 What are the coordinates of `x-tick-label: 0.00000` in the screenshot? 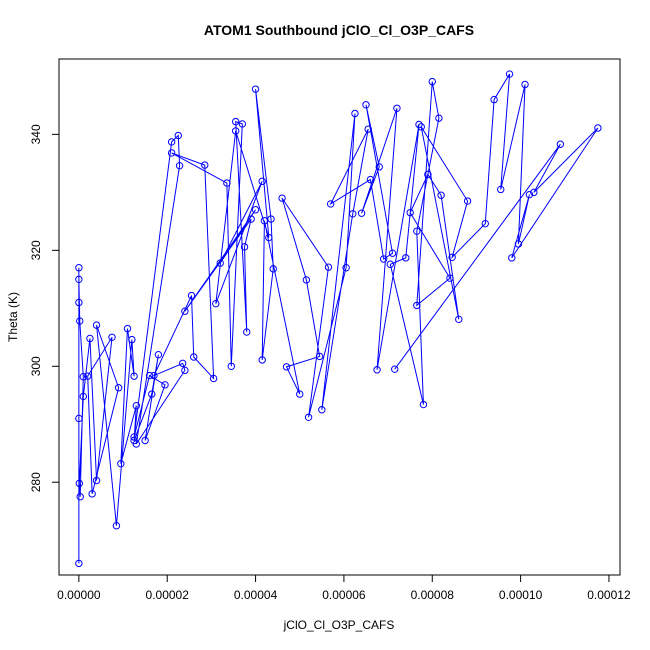 It's located at (79, 595).